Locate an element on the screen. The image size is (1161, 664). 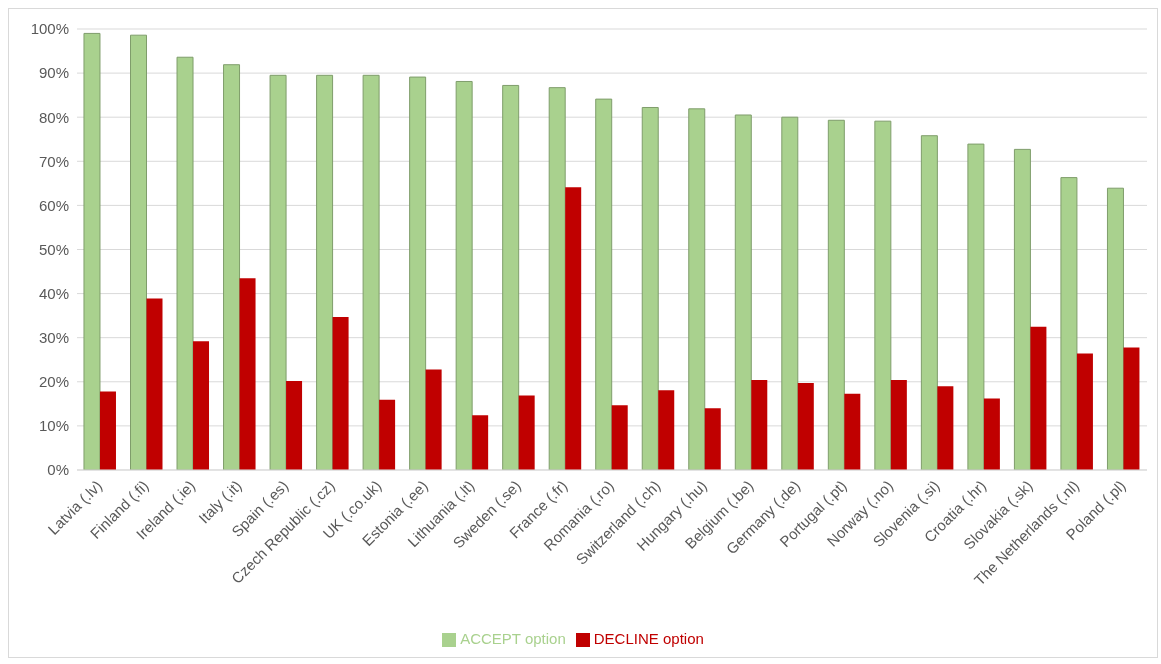
y-tick-label: 0% is located at coordinates (58, 470).